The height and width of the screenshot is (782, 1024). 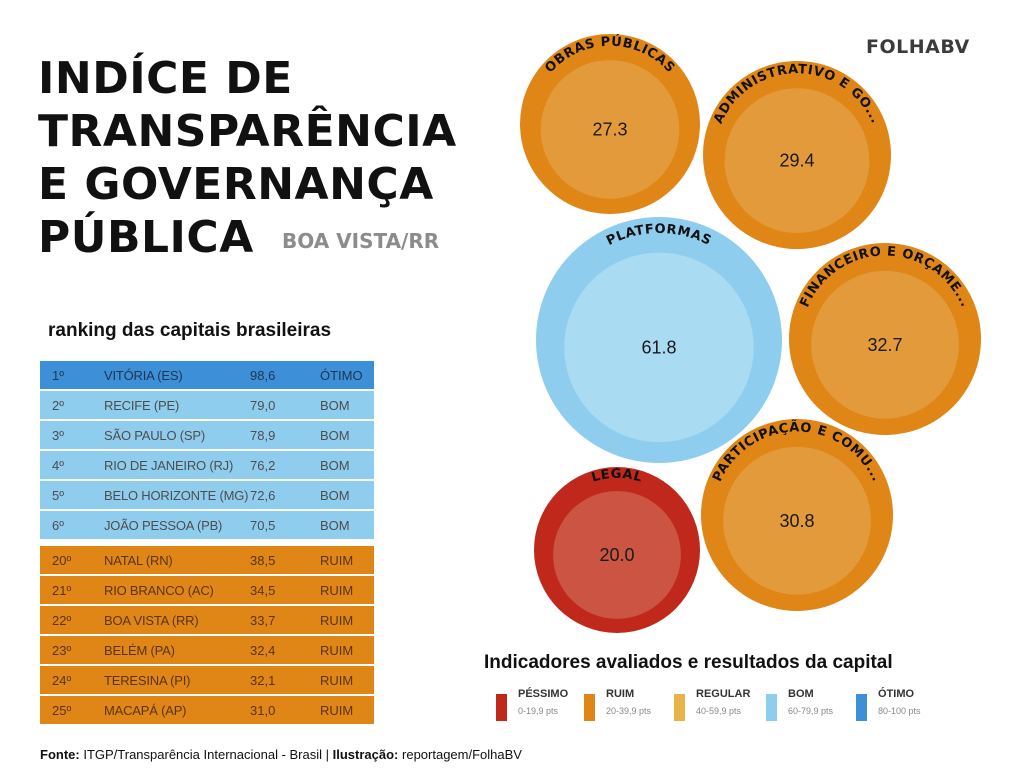 What do you see at coordinates (811, 711) in the screenshot?
I see `legend-range: 60-79,9 pts` at bounding box center [811, 711].